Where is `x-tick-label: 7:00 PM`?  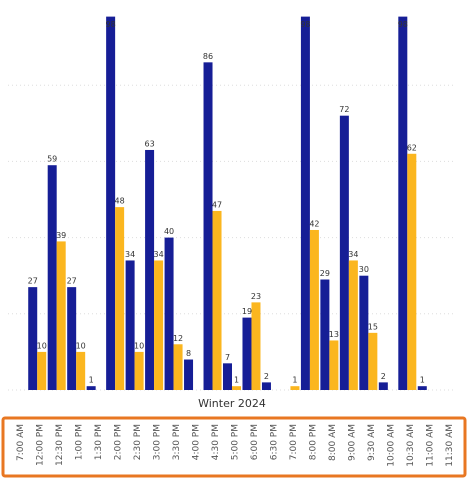 x-tick-label: 7:00 PM is located at coordinates (294, 442).